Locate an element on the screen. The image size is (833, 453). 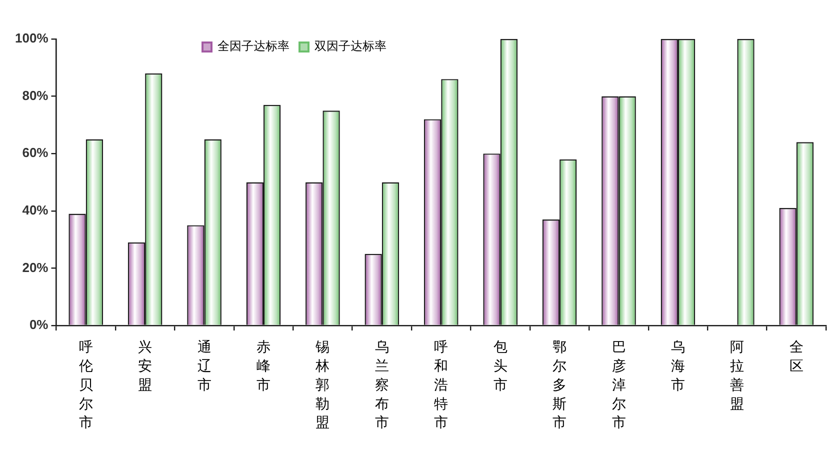
x-tick-label: 阿拉善盟 is located at coordinates (737, 376).